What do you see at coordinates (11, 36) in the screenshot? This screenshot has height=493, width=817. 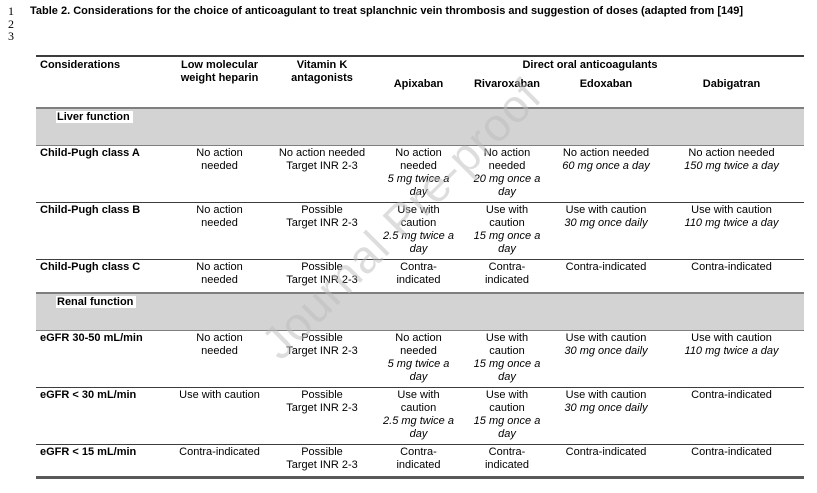 I see `line-number: 3` at bounding box center [11, 36].